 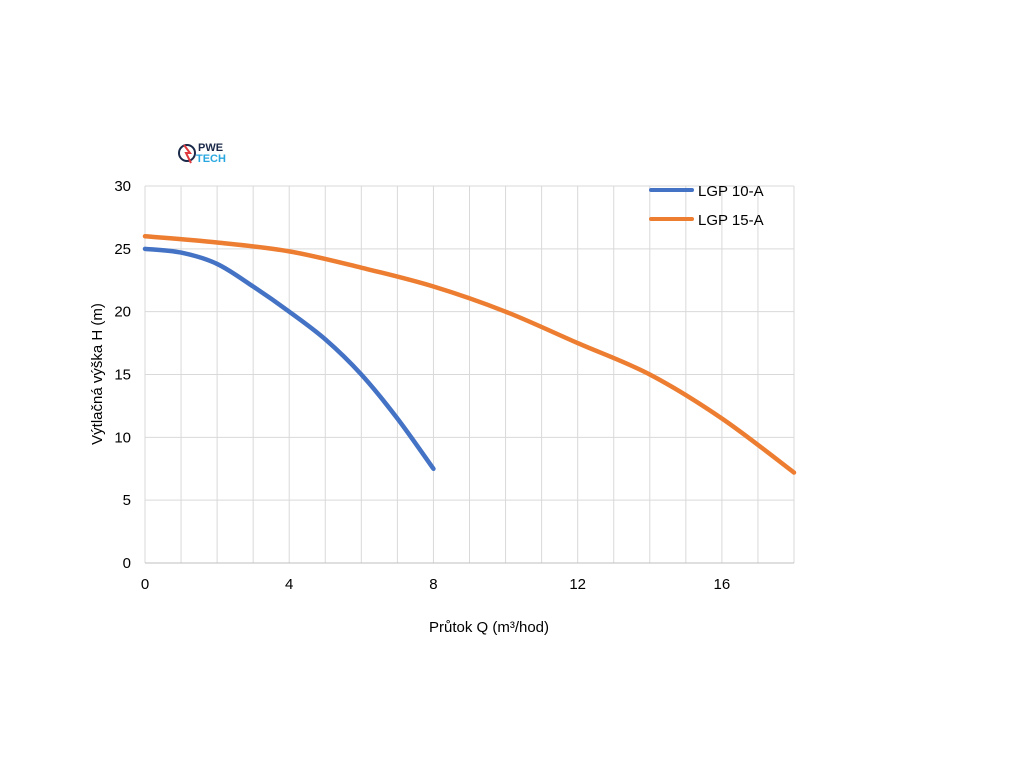 I want to click on x-tick-label: 12, so click(x=577, y=584).